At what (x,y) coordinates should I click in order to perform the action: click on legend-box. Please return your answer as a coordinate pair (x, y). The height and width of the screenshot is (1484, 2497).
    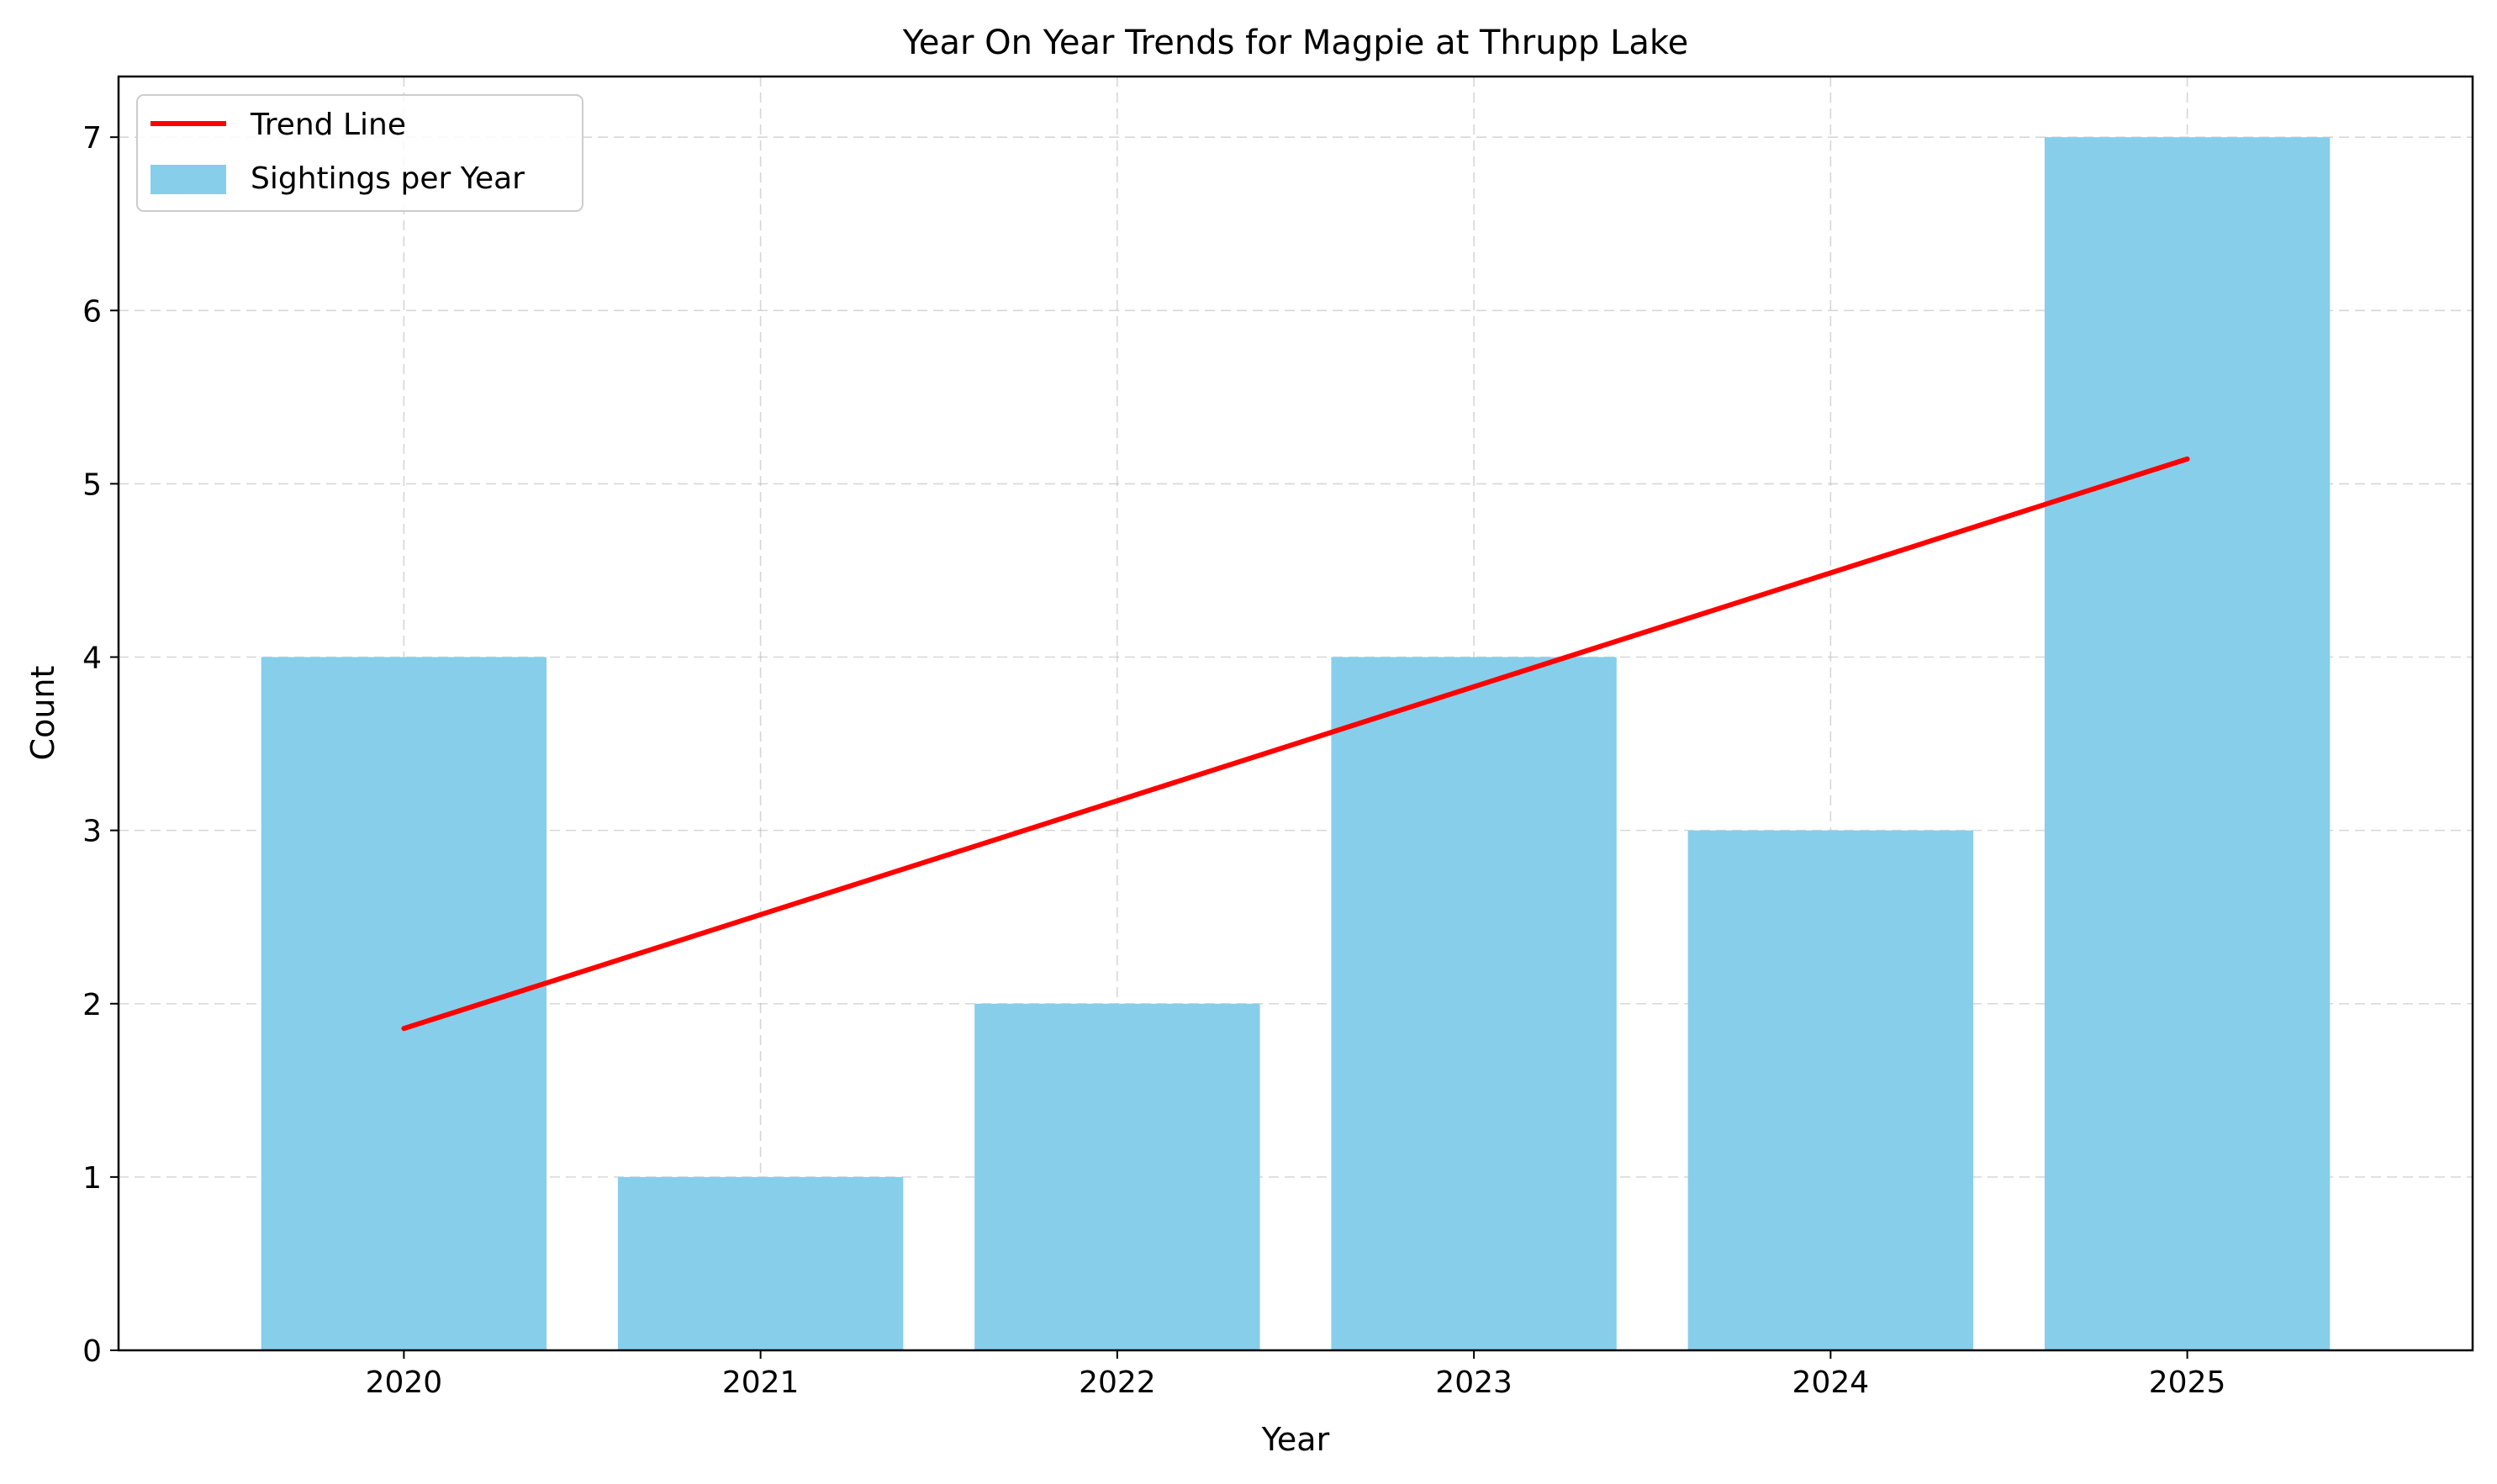
    Looking at the image, I should click on (359, 153).